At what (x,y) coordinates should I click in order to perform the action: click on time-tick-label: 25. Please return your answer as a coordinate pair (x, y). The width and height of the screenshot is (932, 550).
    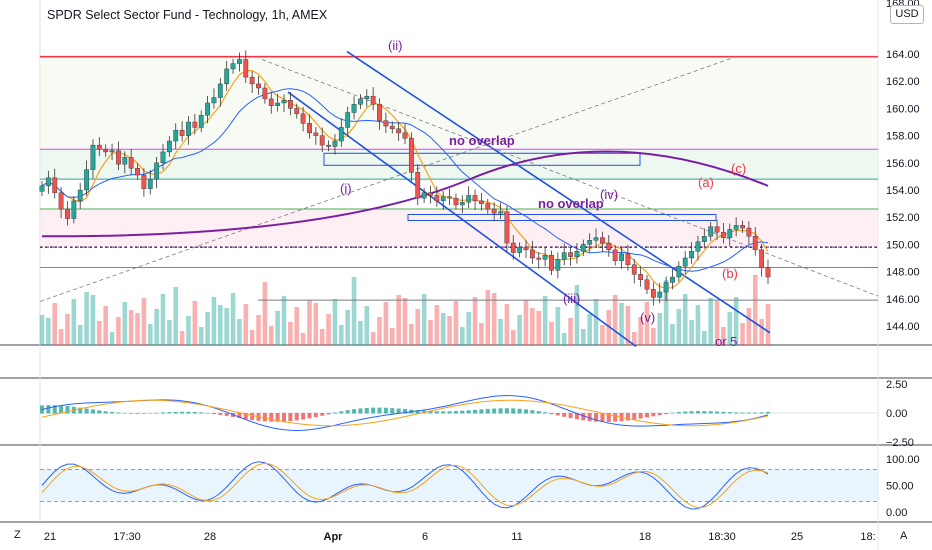
    Looking at the image, I should click on (797, 537).